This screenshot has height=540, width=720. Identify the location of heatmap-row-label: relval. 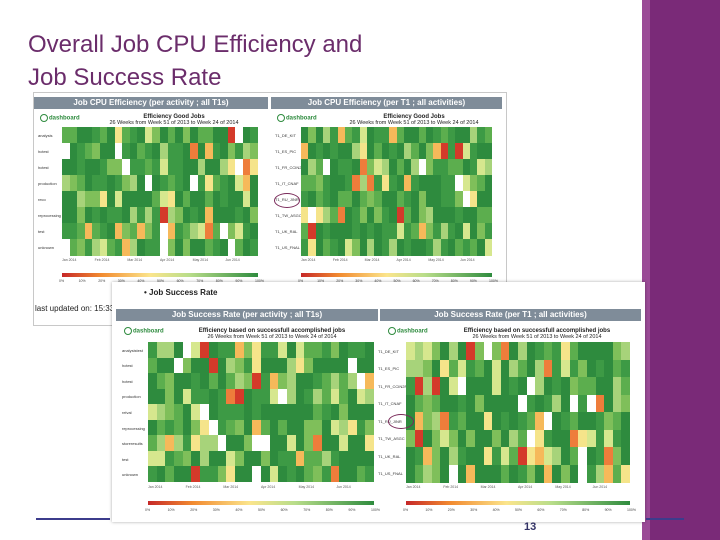
(127, 412).